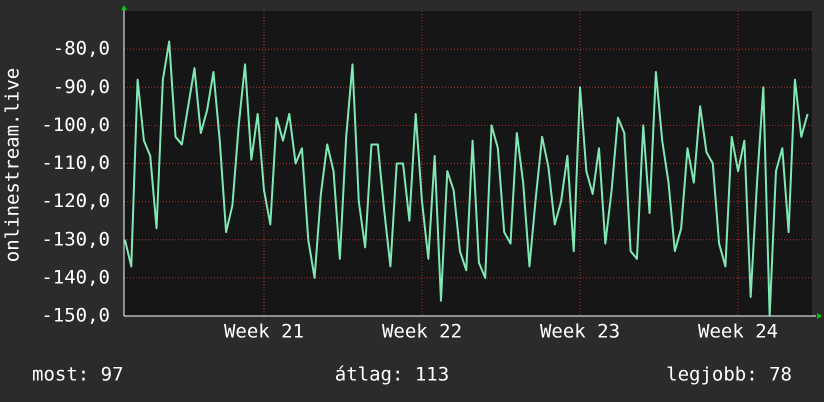 The width and height of the screenshot is (824, 402). What do you see at coordinates (75, 277) in the screenshot?
I see `y-tick-label: -140,0` at bounding box center [75, 277].